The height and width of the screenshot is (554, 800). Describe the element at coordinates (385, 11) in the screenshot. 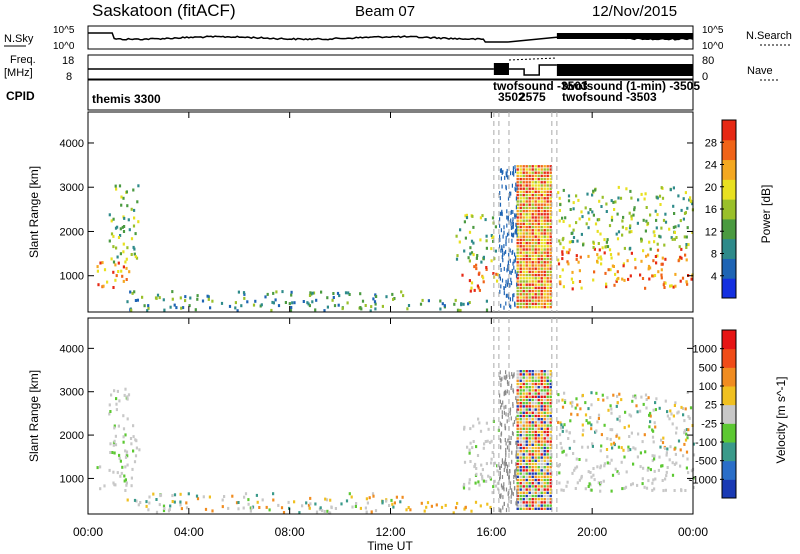

I see `beam-title: Beam 07` at that location.